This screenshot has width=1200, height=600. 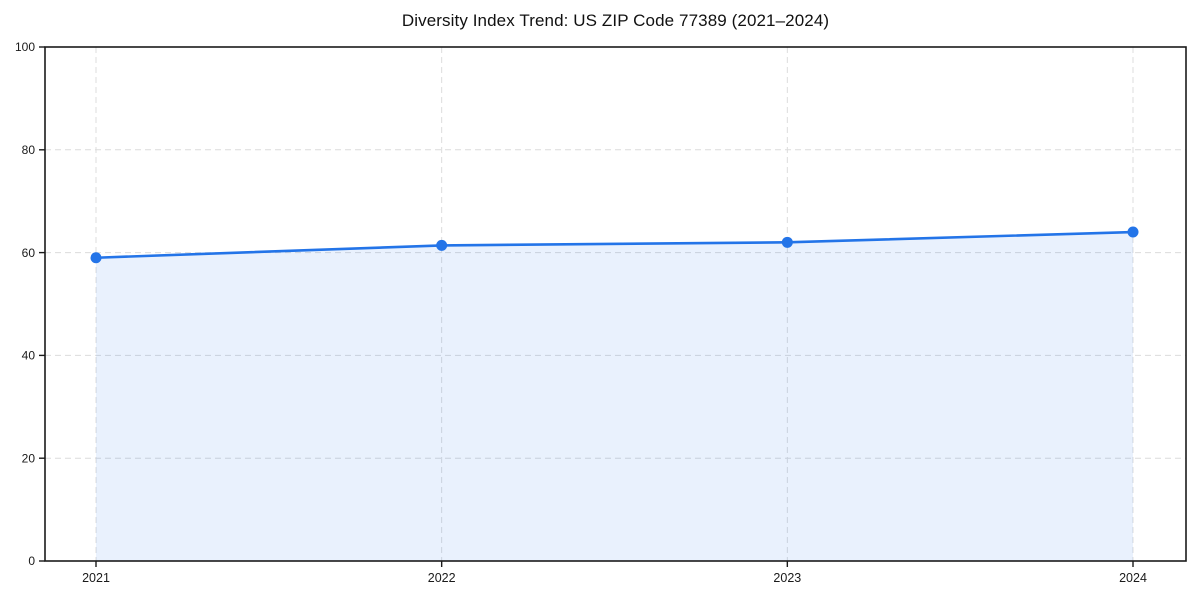 I want to click on x-tick-label: 2023, so click(x=787, y=578).